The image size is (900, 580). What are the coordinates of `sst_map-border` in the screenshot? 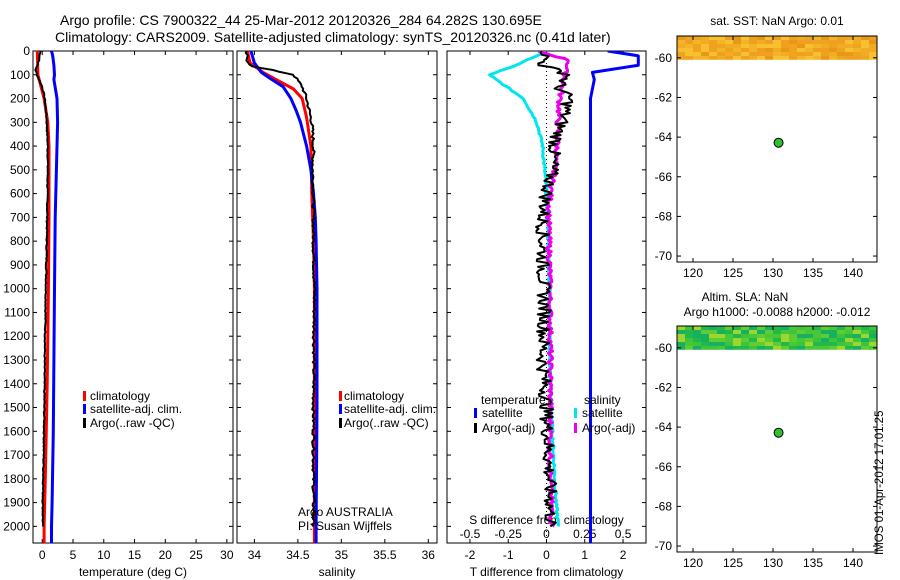 It's located at (777, 149).